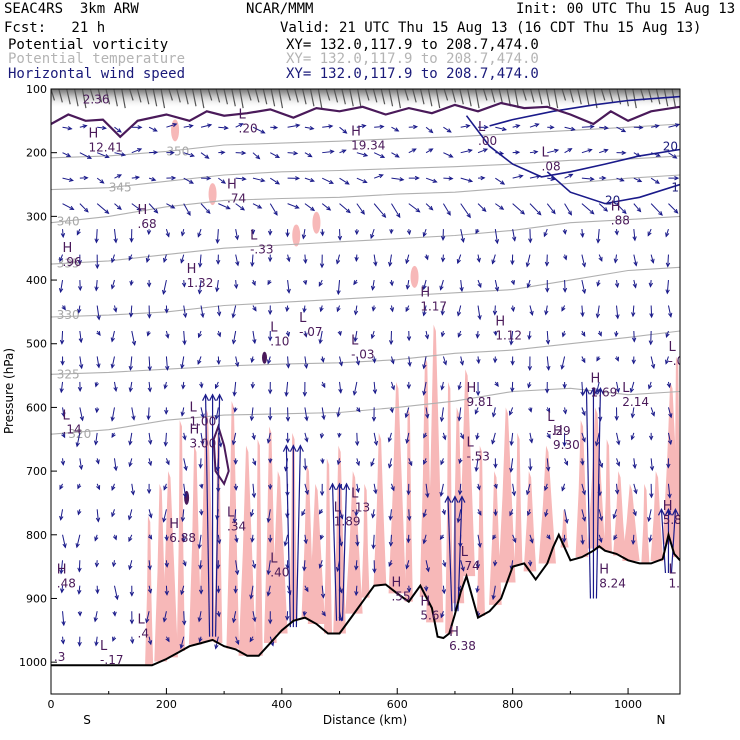 This screenshot has height=740, width=740. Describe the element at coordinates (288, 536) in the screenshot. I see `updraft-vector` at that location.